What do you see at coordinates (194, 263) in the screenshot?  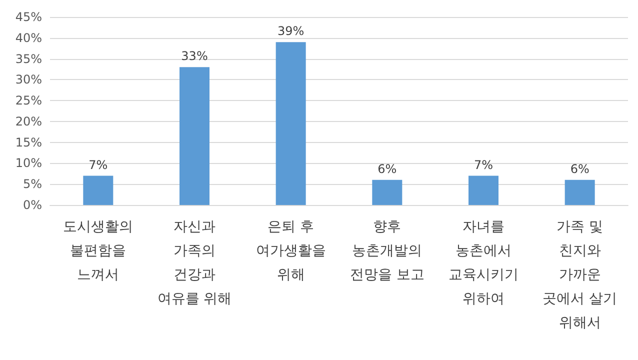 I see `x-tick-label: 자신과 가족의 건강과 여유를 위해` at bounding box center [194, 263].